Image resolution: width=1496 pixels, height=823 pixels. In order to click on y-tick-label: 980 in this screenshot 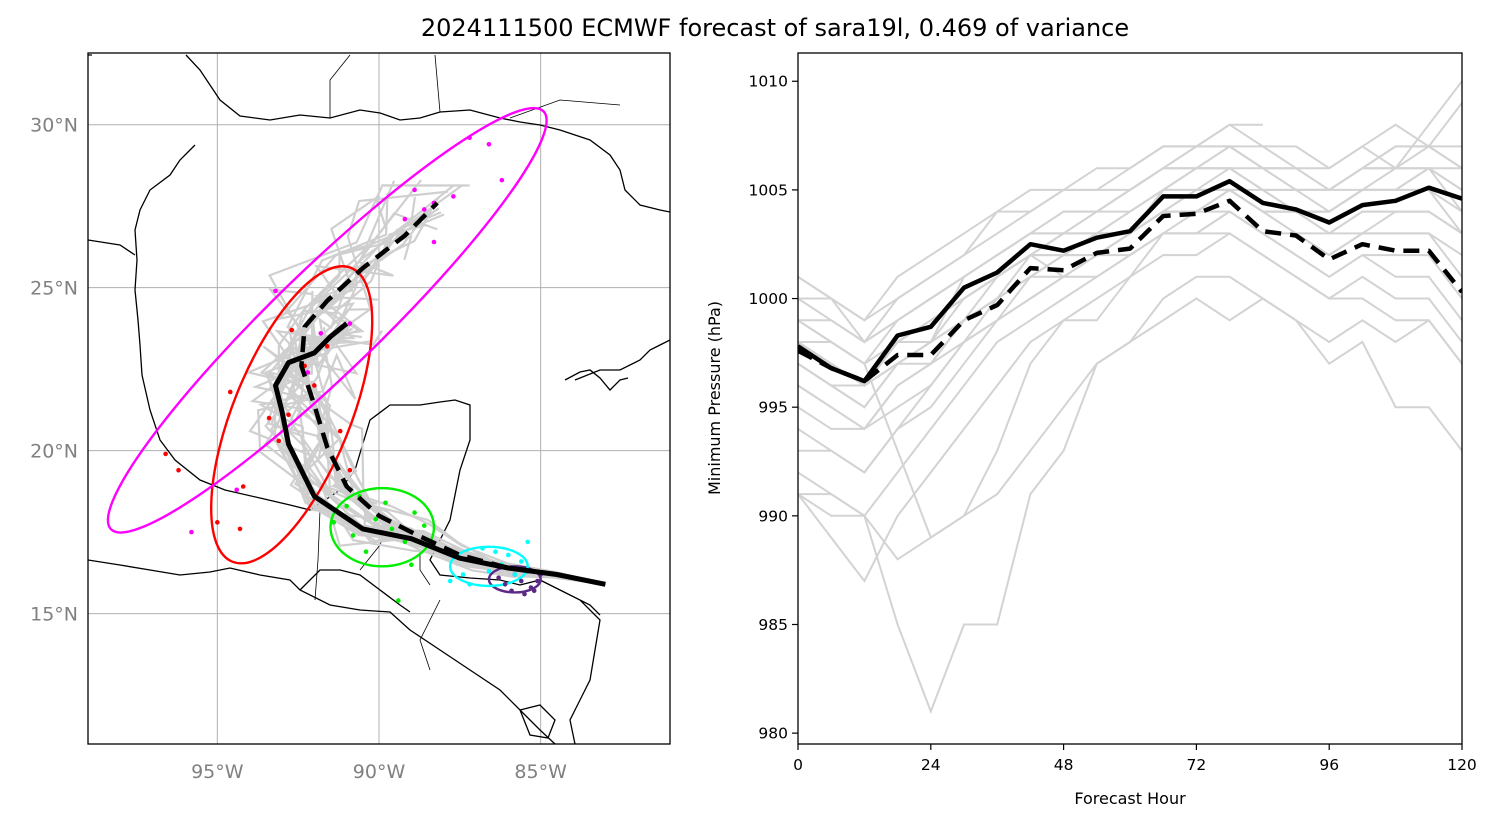, I will do `click(773, 734)`.